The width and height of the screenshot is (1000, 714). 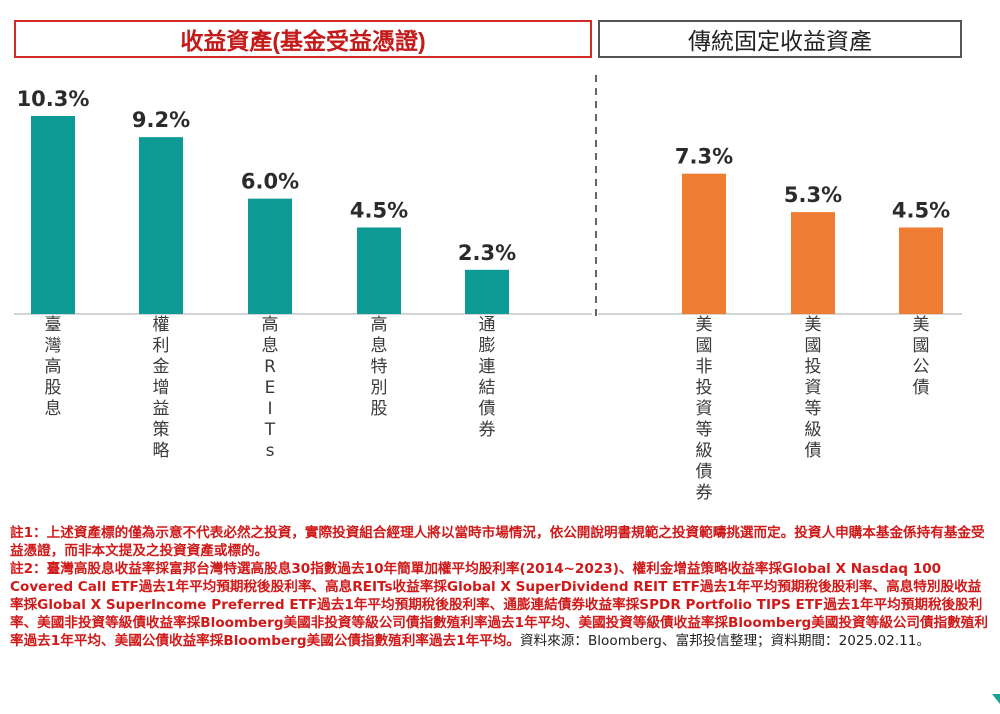 What do you see at coordinates (53, 367) in the screenshot?
I see `category-label-0-0: 臺灣高股息` at bounding box center [53, 367].